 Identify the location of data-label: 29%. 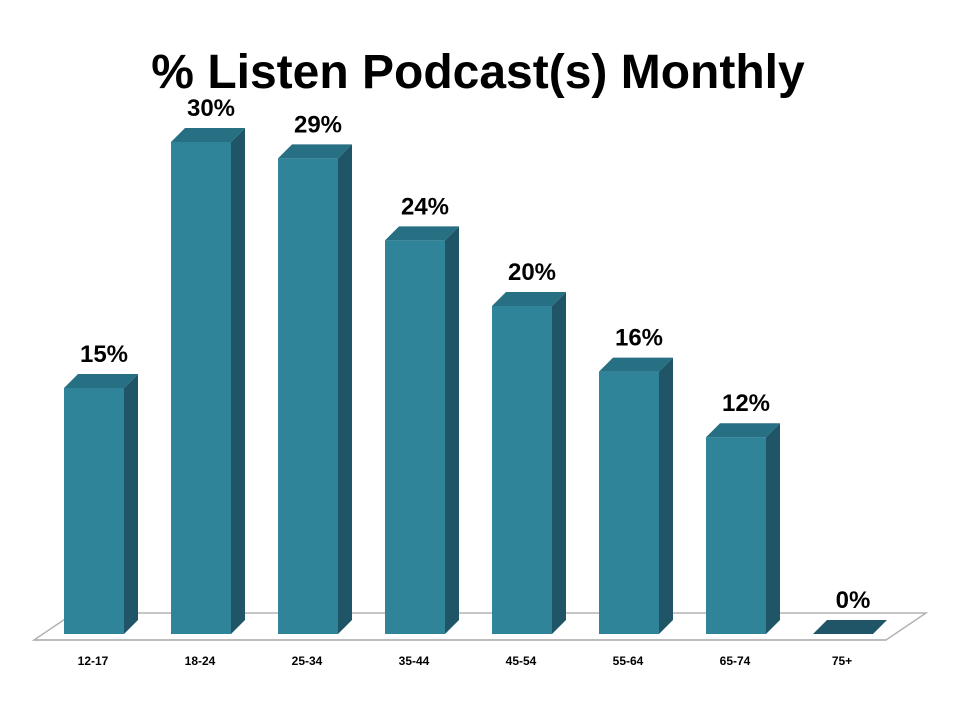
(318, 124).